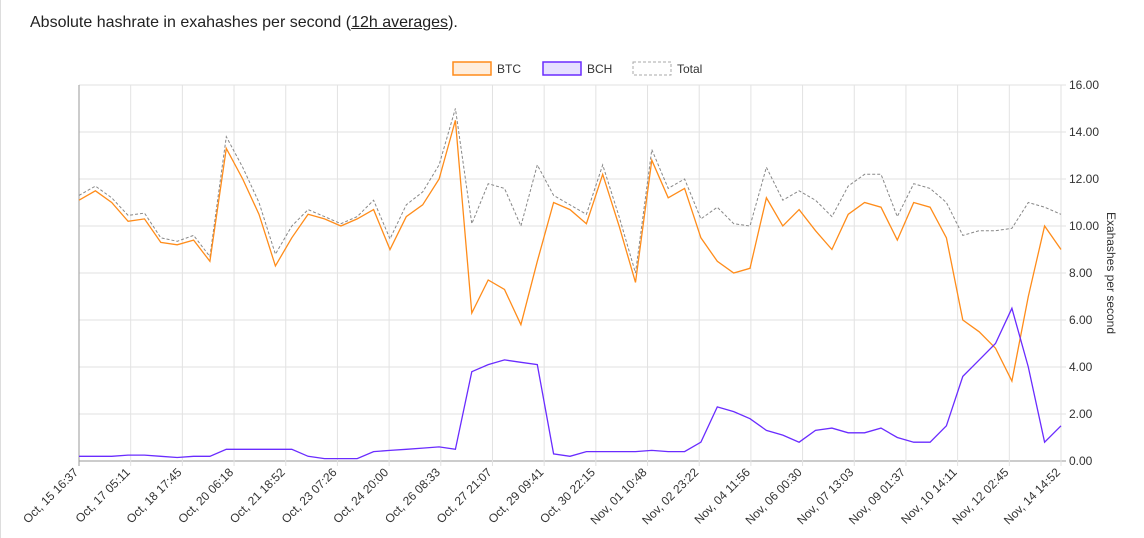 This screenshot has width=1144, height=538. Describe the element at coordinates (50, 495) in the screenshot. I see `x-tick-label: Oct, 15 16:37` at that location.